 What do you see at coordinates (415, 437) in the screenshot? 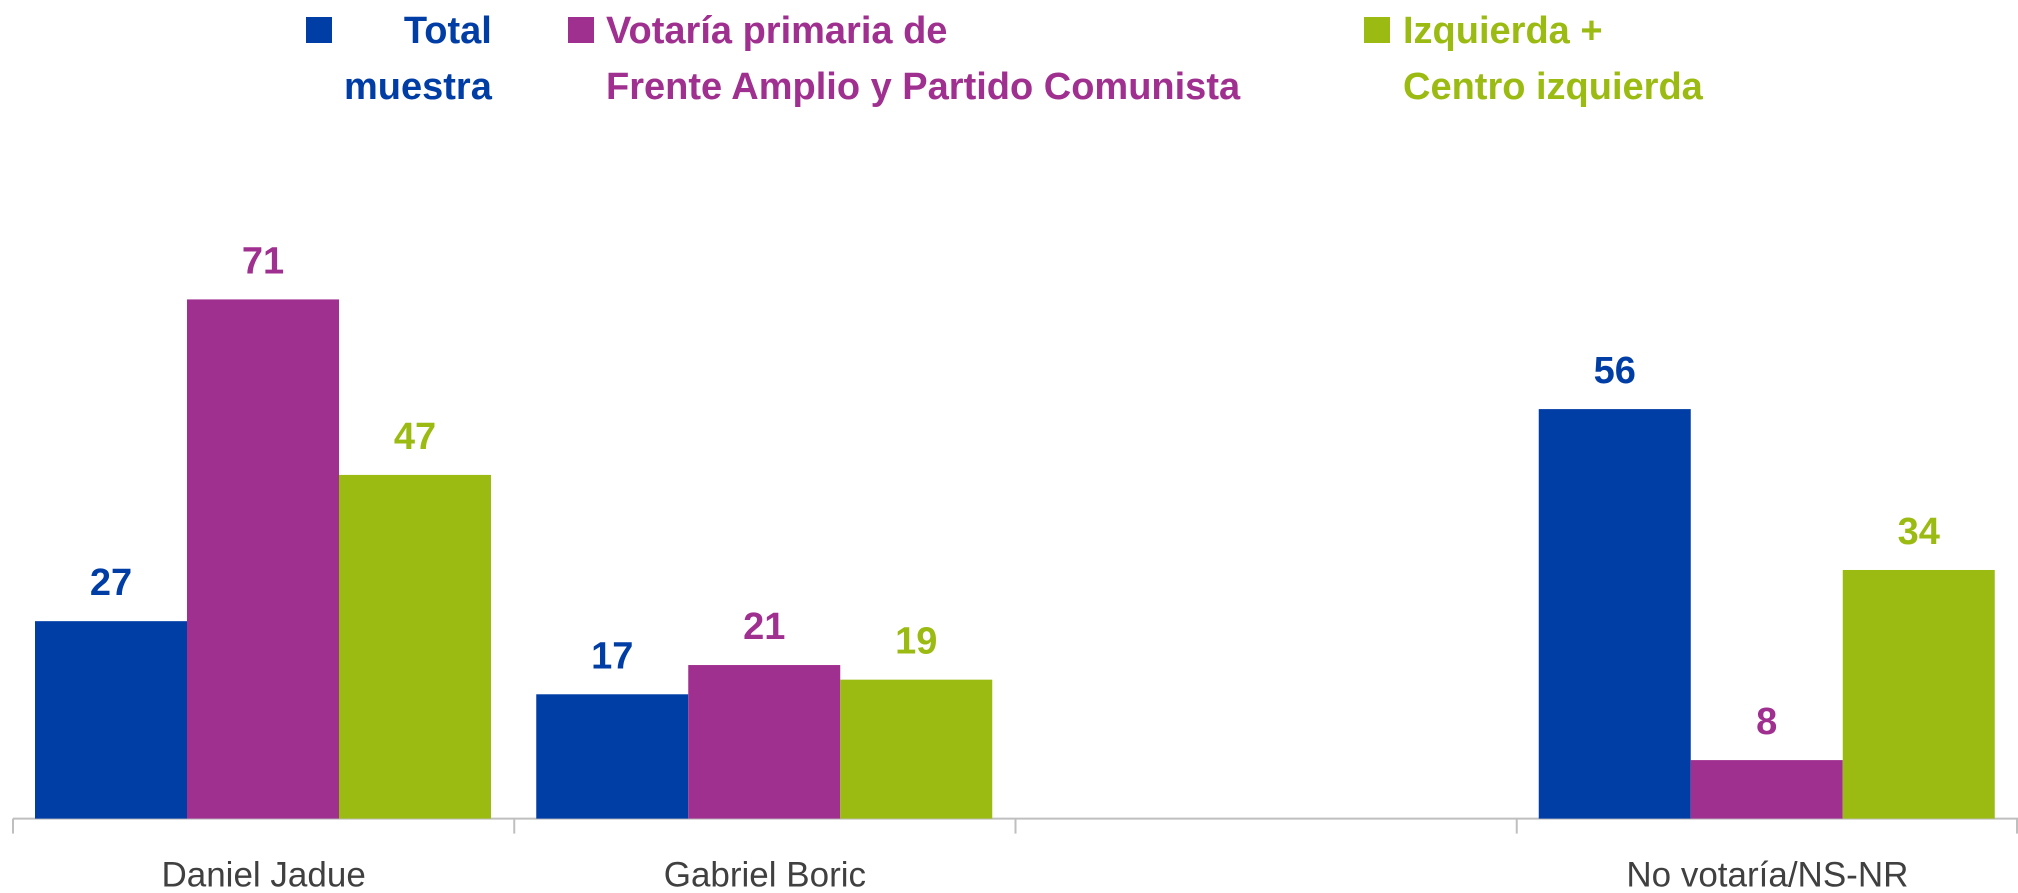
I see `data-label: 47` at bounding box center [415, 437].